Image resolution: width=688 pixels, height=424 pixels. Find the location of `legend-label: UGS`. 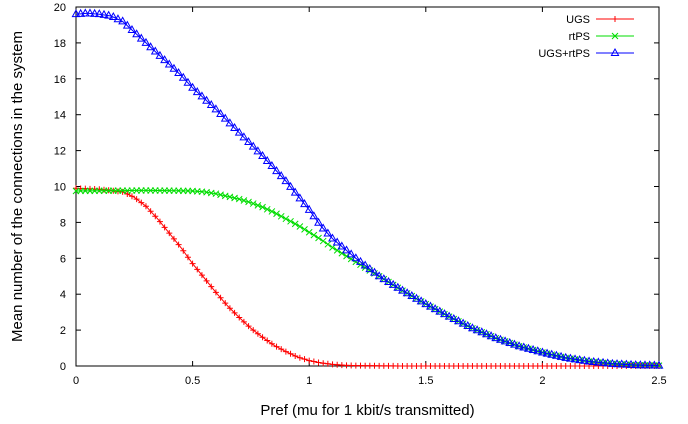

legend-label: UGS is located at coordinates (578, 20).